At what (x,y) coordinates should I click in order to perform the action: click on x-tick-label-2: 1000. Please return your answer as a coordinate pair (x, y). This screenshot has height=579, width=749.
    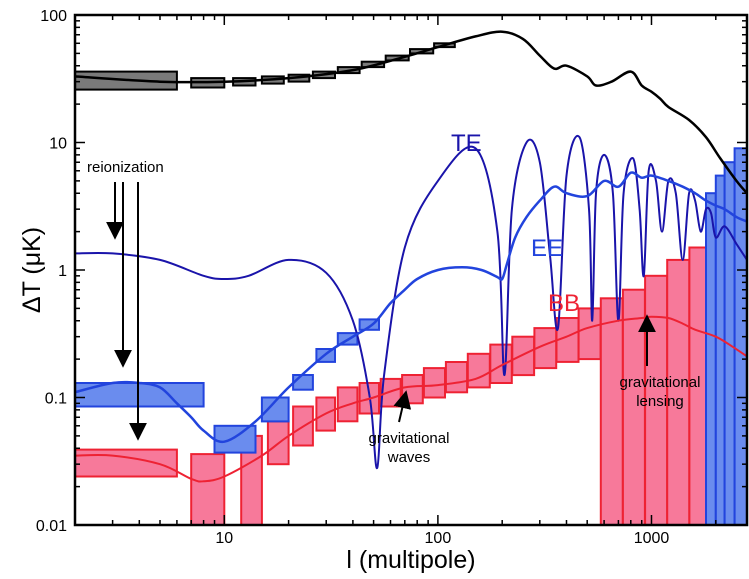
    Looking at the image, I should click on (652, 538).